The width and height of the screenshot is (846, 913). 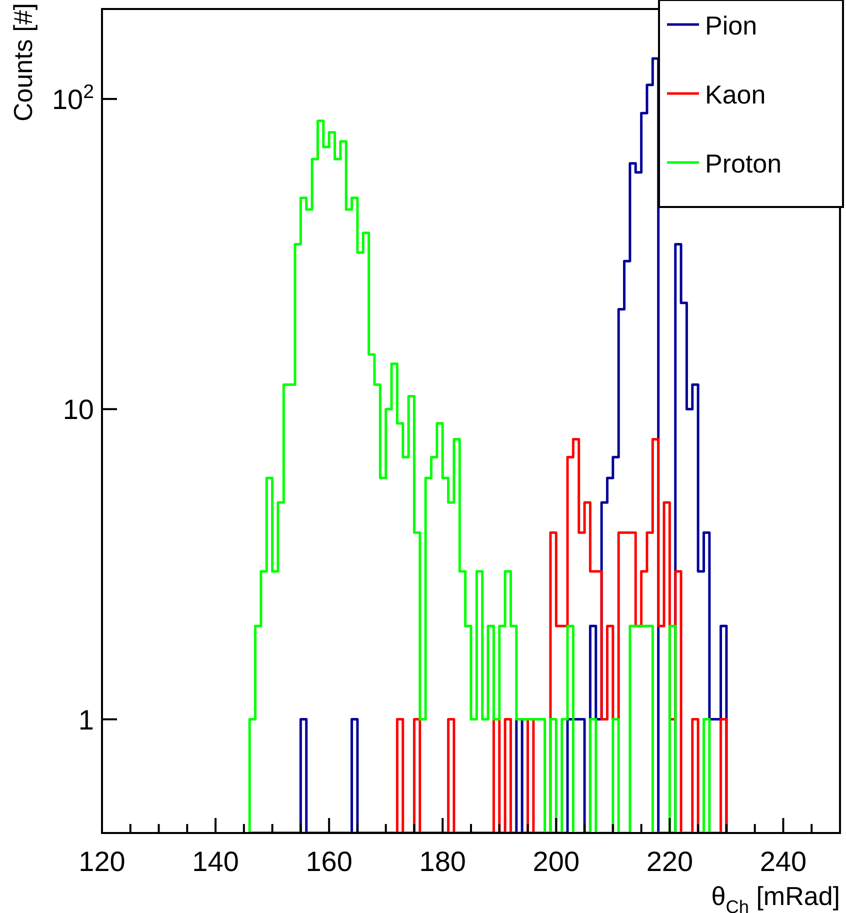 I want to click on x-tick-label: 160, so click(x=329, y=861).